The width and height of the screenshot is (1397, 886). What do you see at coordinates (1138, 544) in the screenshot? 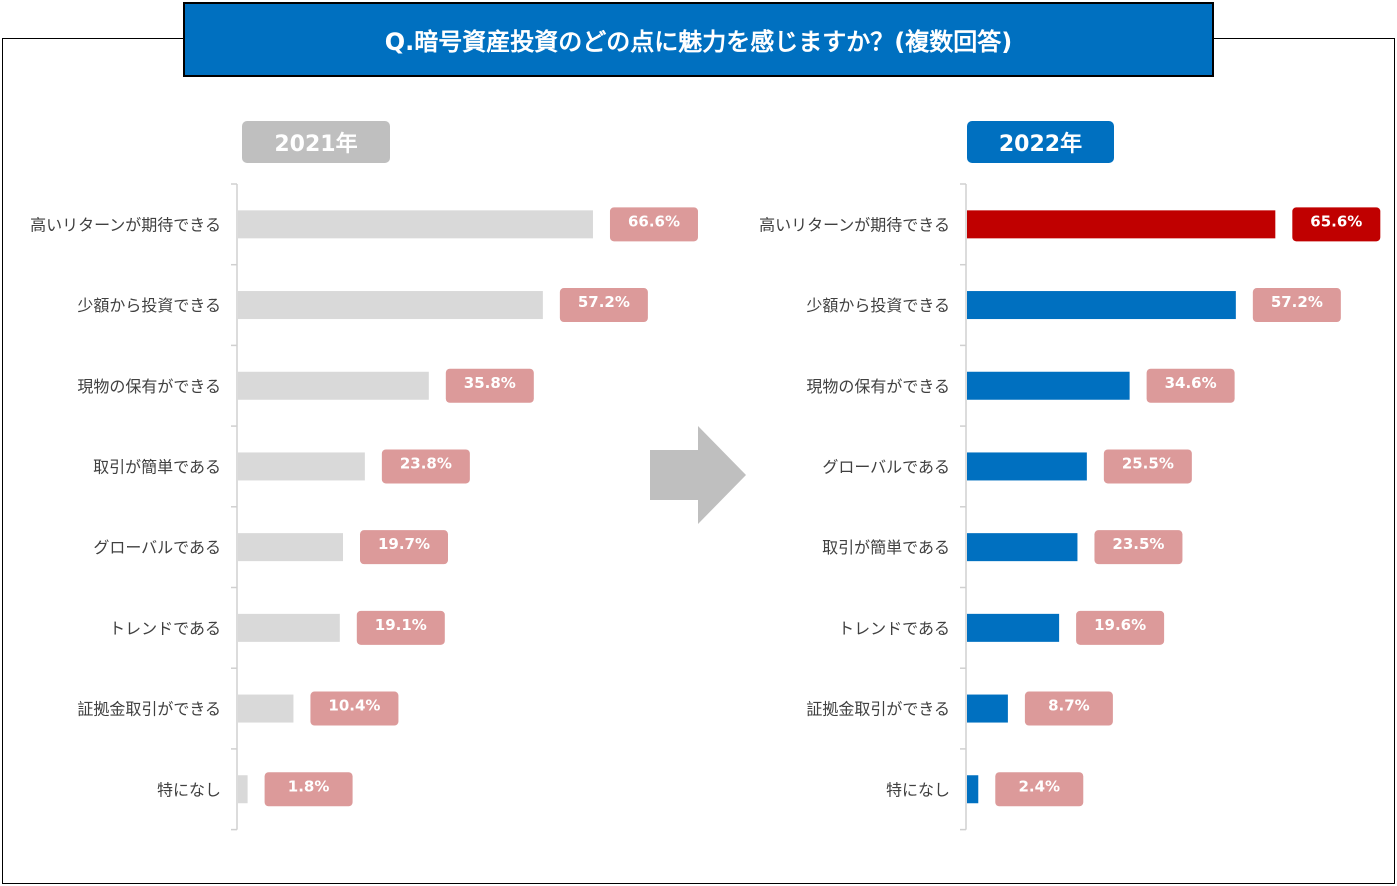
I see `value-label: 23.5%` at bounding box center [1138, 544].